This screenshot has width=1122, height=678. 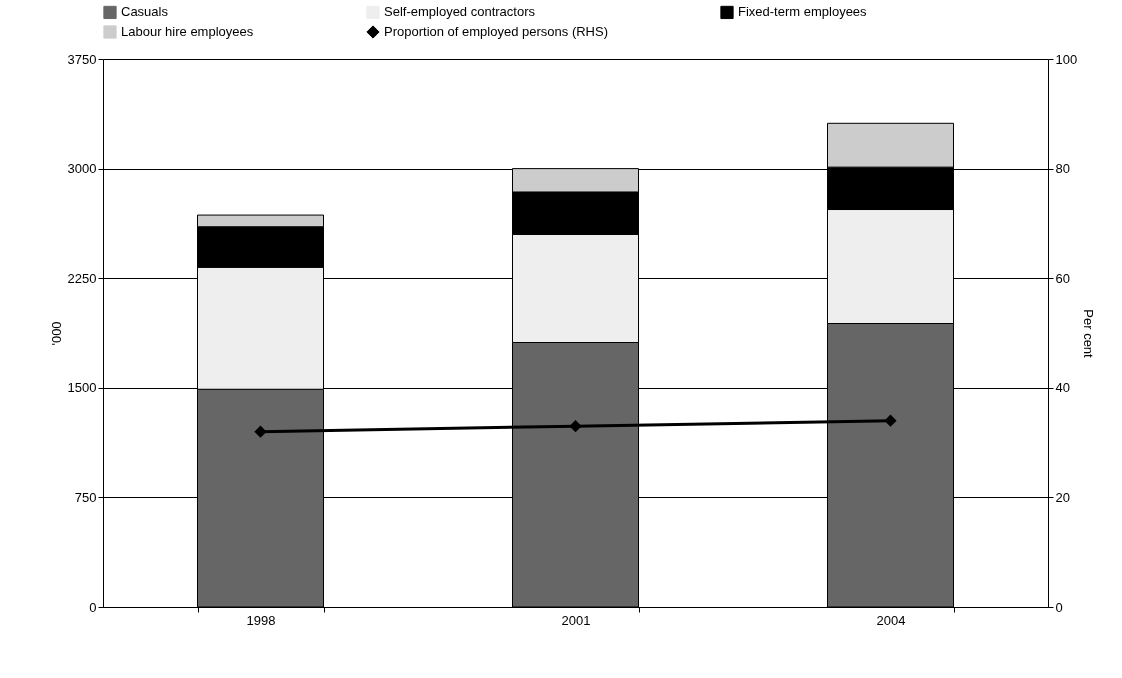 I want to click on y-tick-label: 3000, so click(x=82, y=169).